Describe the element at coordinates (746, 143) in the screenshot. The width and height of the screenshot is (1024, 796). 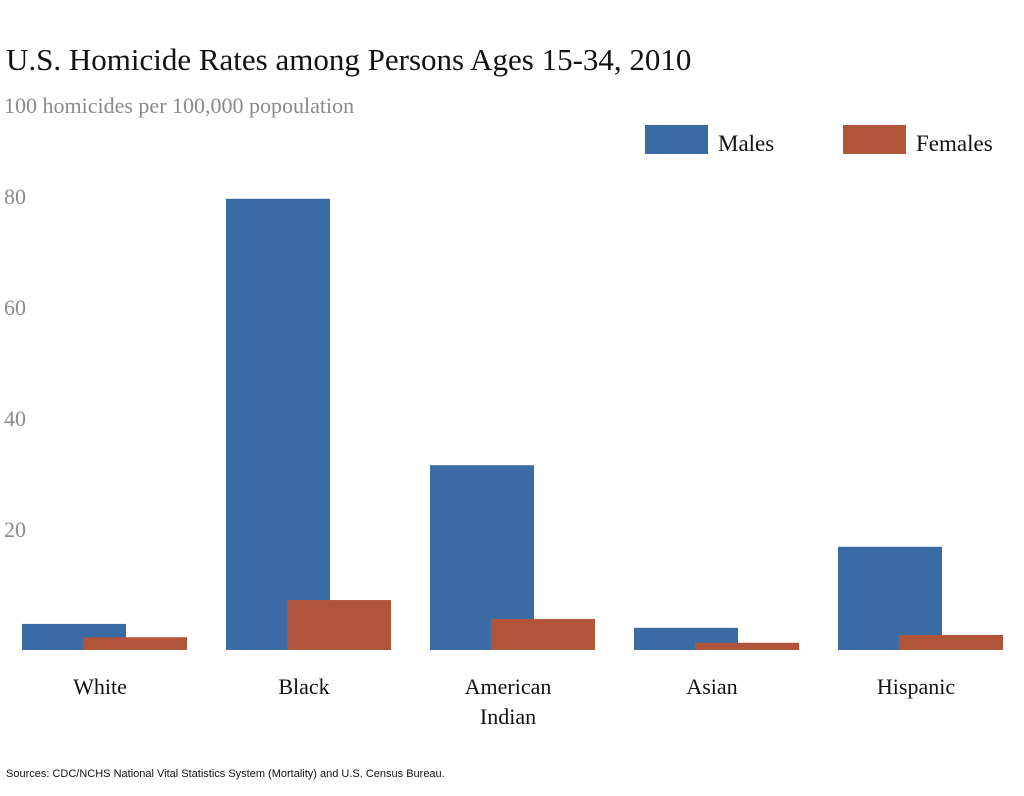
I see `legend-label: Males` at that location.